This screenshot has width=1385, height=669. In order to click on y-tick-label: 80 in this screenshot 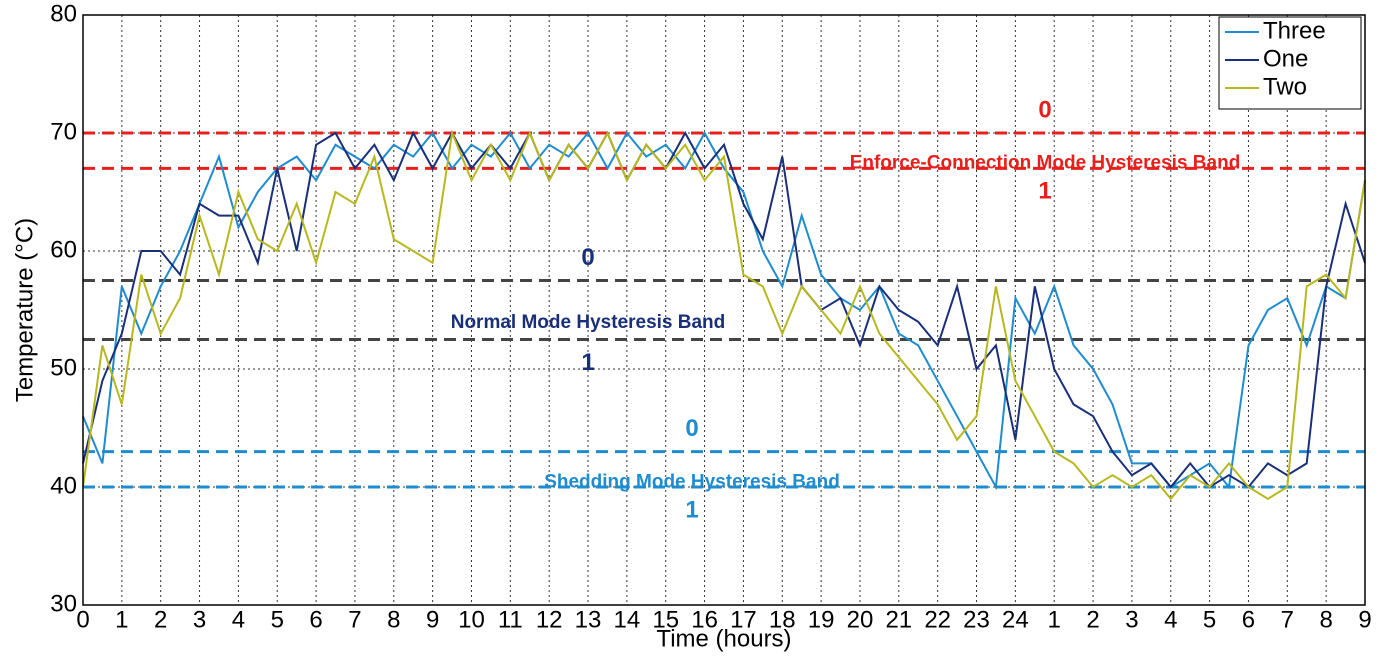, I will do `click(63, 13)`.